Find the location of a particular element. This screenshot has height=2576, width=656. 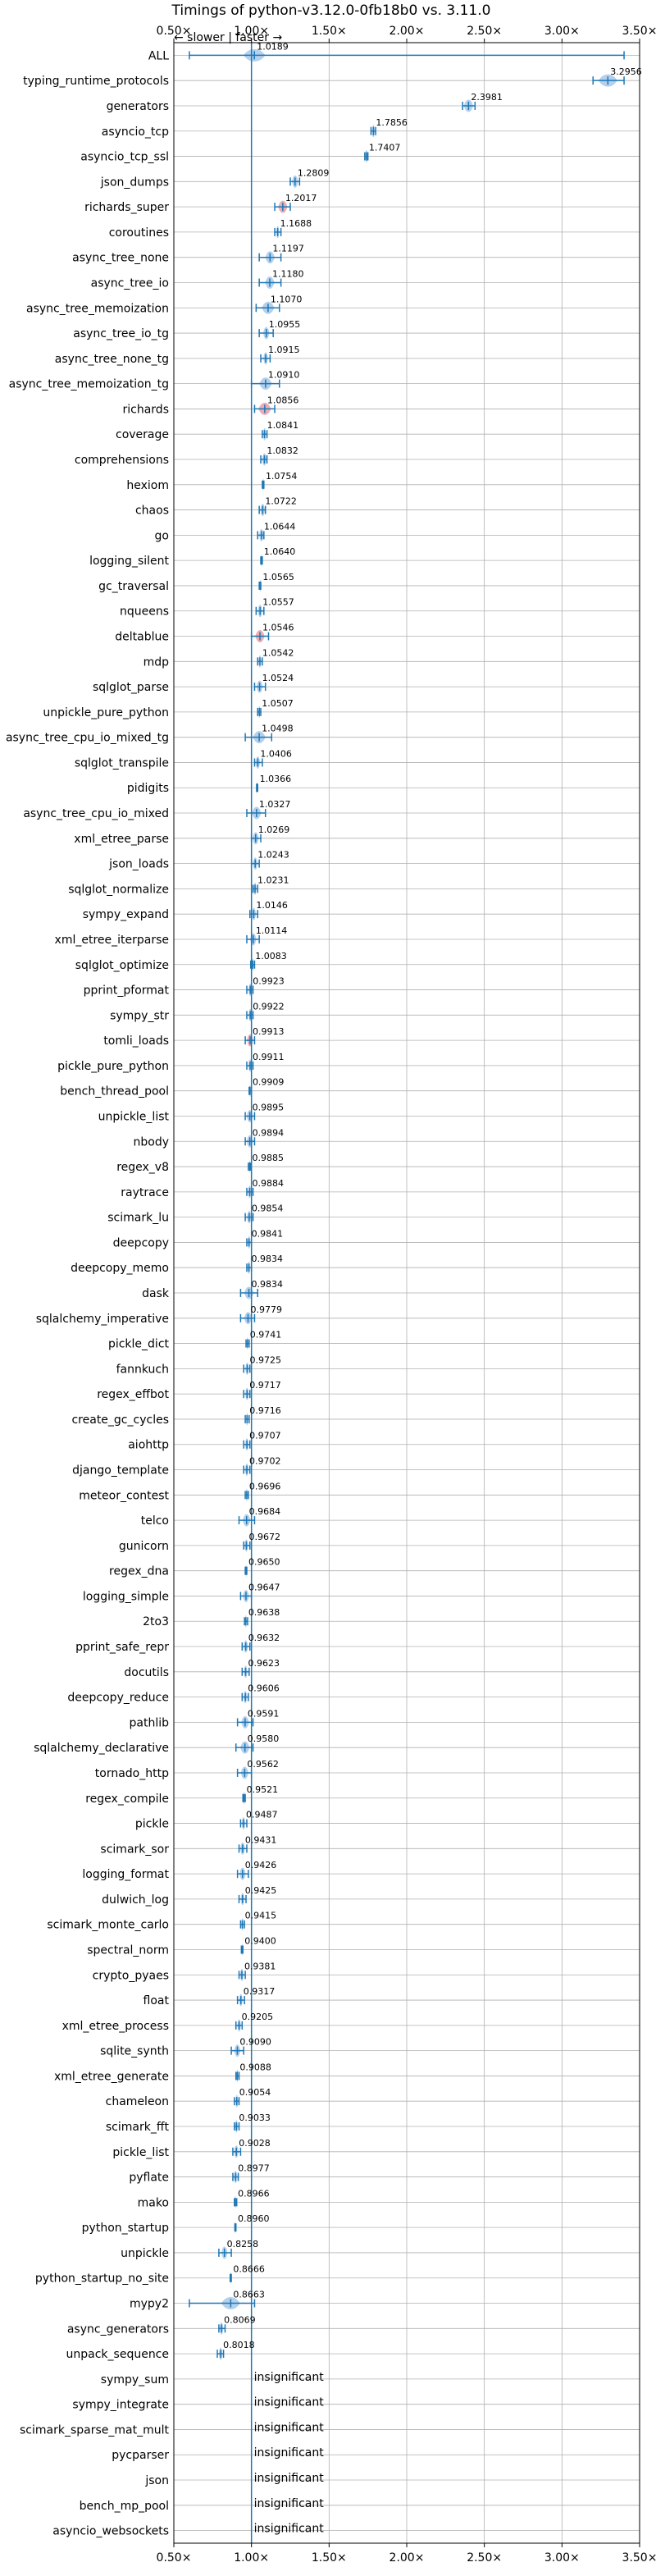

value-label: 1.0841 is located at coordinates (283, 426).